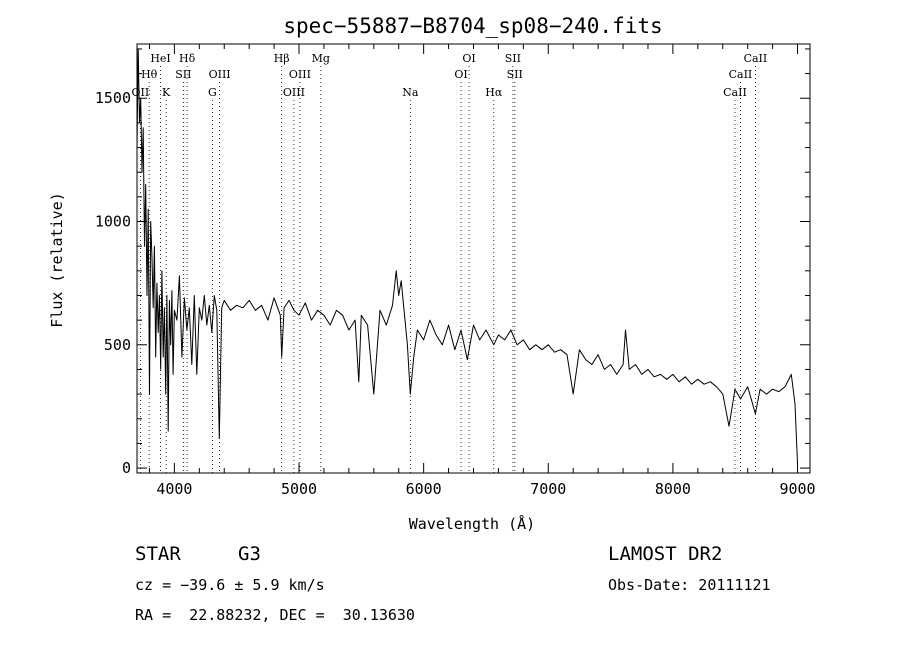  Describe the element at coordinates (515, 74) in the screenshot. I see `marker-label-17: SII` at that location.